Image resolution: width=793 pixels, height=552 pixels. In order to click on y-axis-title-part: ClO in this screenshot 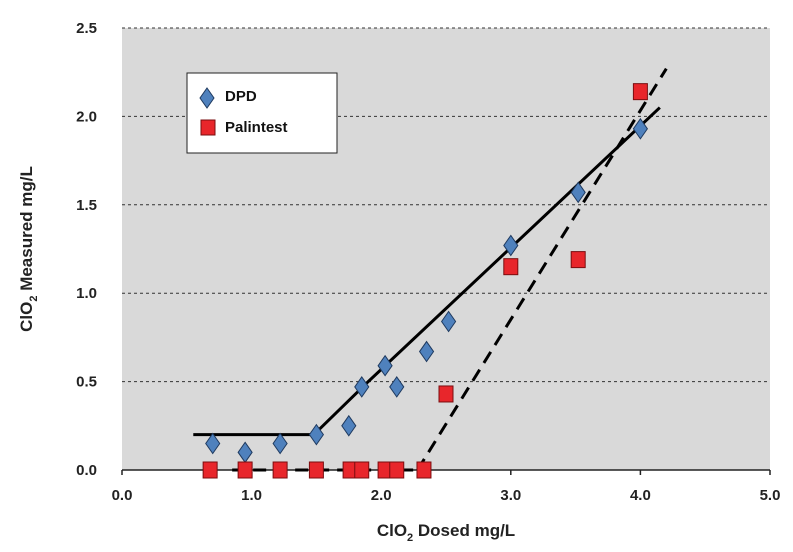, I will do `click(26, 317)`.